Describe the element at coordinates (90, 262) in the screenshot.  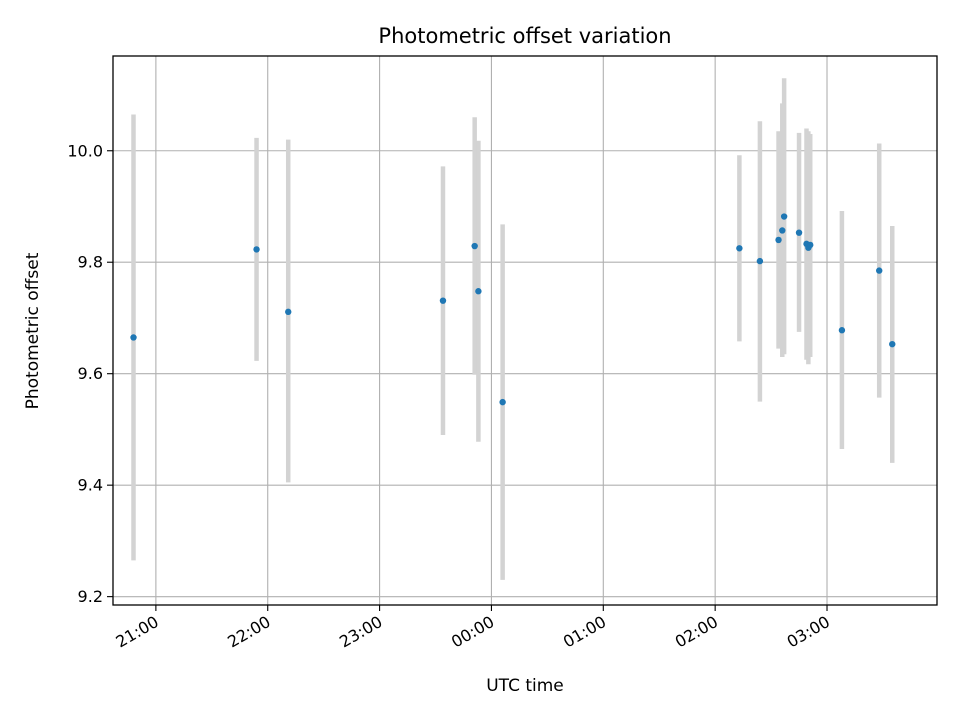
I see `y-tick-label: 9.8` at that location.